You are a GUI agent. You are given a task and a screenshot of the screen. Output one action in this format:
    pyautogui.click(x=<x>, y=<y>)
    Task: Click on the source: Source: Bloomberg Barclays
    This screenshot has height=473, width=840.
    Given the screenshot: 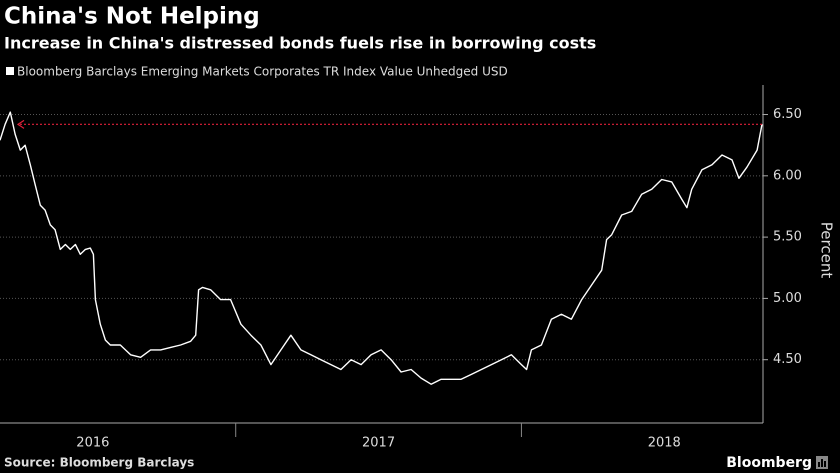 What is the action you would take?
    pyautogui.click(x=99, y=463)
    